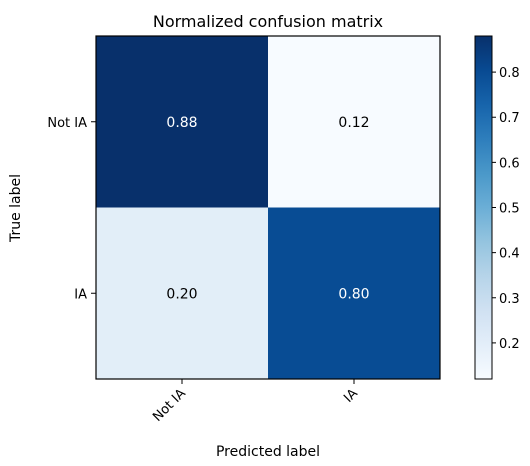 The image size is (530, 466). I want to click on y-tick-label: IA, so click(80, 294).